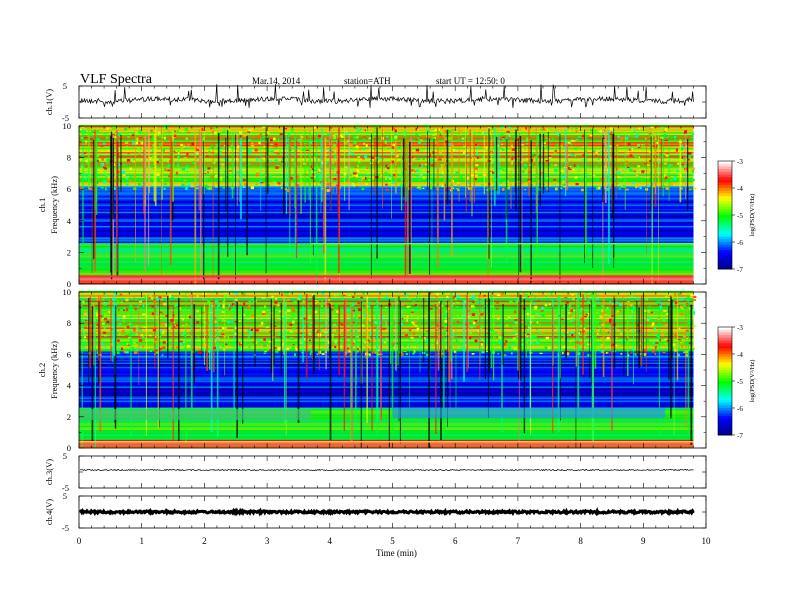 The width and height of the screenshot is (792, 612). I want to click on y-tick-label: 10, so click(67, 126).